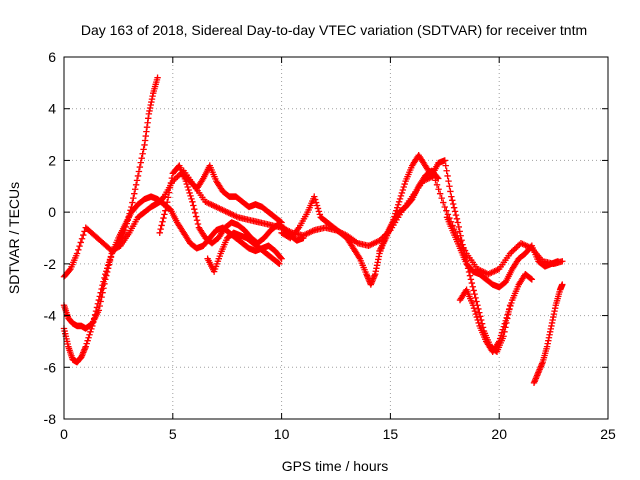 This screenshot has height=480, width=640. What do you see at coordinates (110, 203) in the screenshot?
I see `series-track-b` at bounding box center [110, 203].